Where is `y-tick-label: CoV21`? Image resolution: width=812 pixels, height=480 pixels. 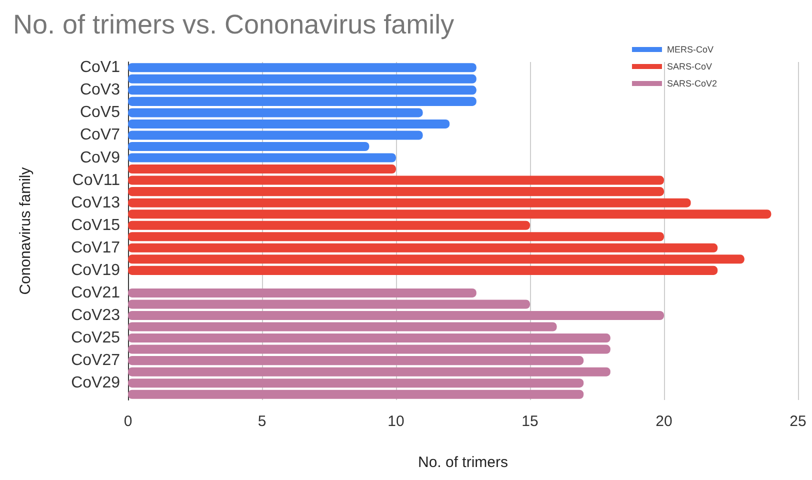 y-tick-label: CoV21 is located at coordinates (95, 293).